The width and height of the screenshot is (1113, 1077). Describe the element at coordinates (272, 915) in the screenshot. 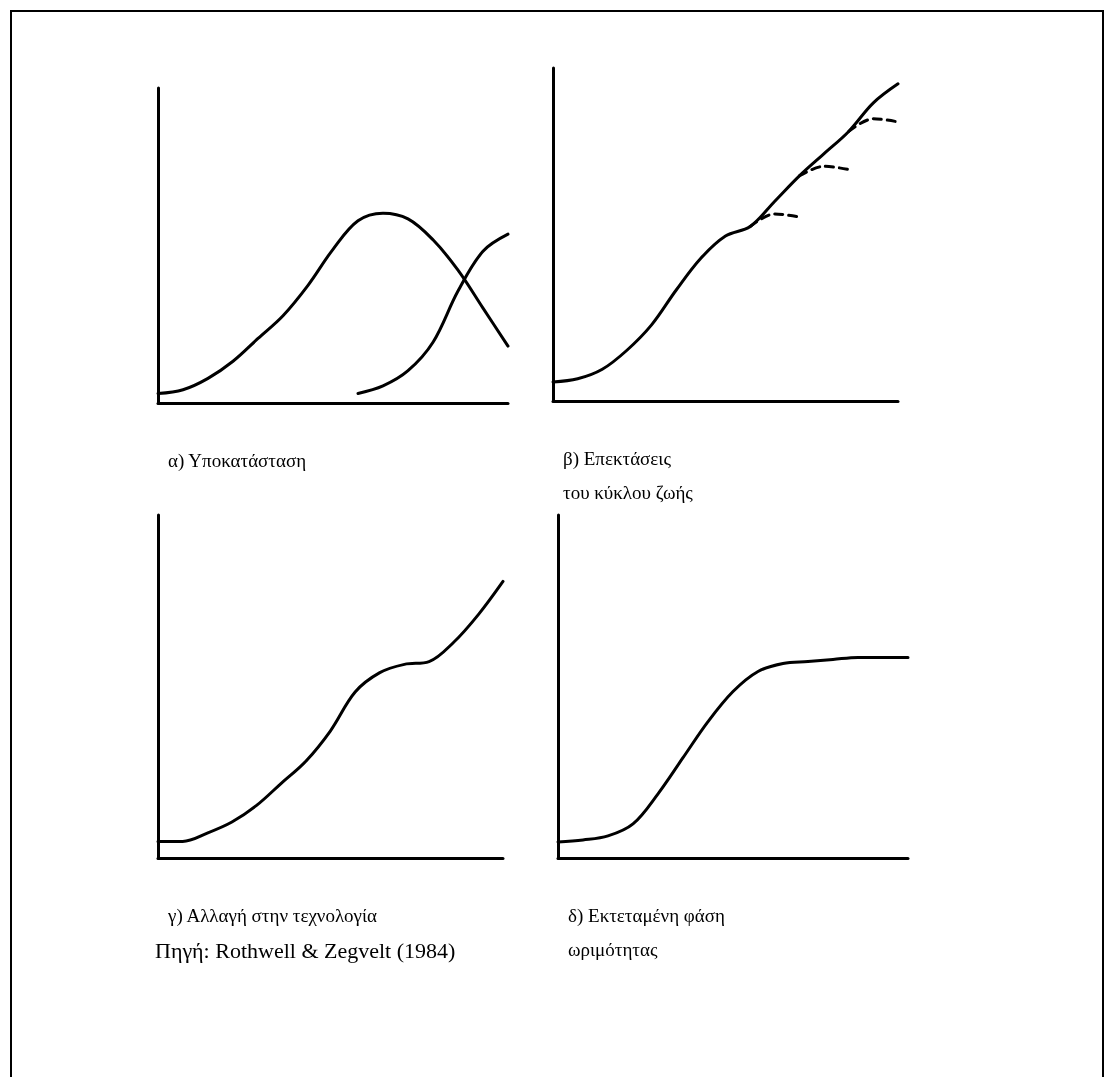

I see `text: γ) Αλλαγή στην τεχνολογία` at that location.